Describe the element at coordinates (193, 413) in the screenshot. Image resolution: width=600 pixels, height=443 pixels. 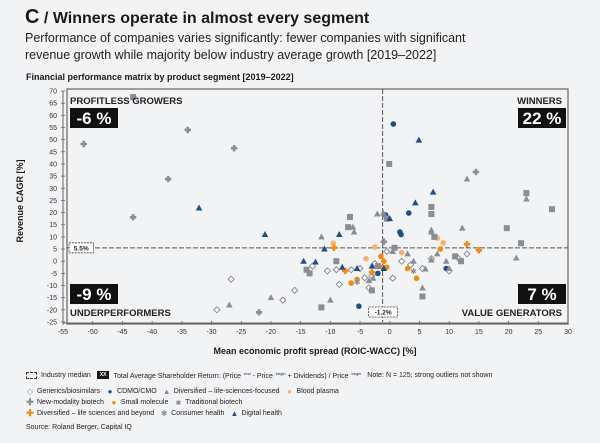
I see `legend-item: ✱ Consumer health` at that location.